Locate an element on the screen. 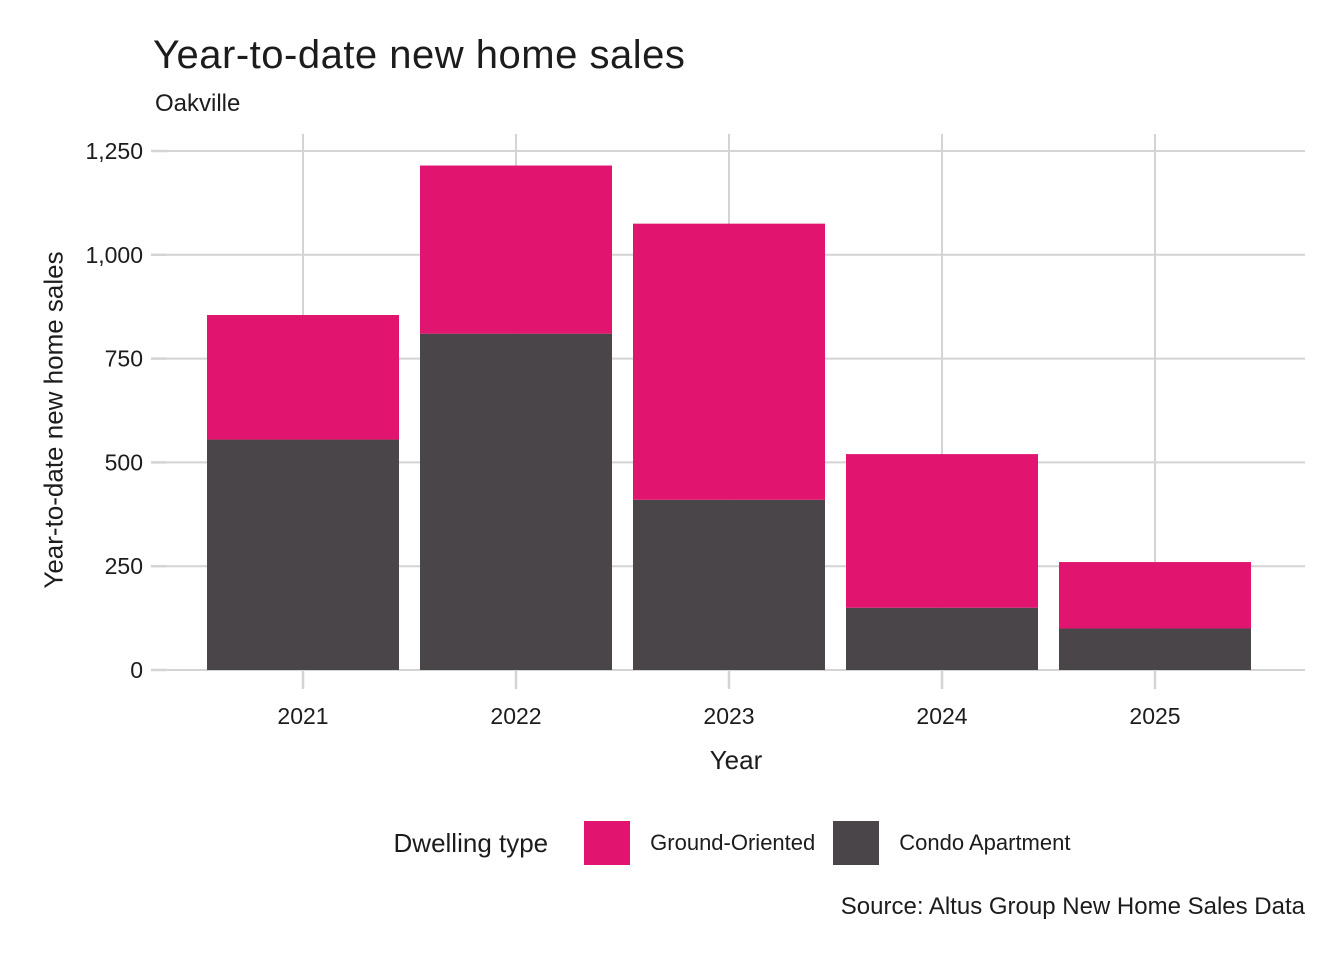 This screenshot has width=1344, height=960. bar-segment-2024-condo-apartment is located at coordinates (942, 638).